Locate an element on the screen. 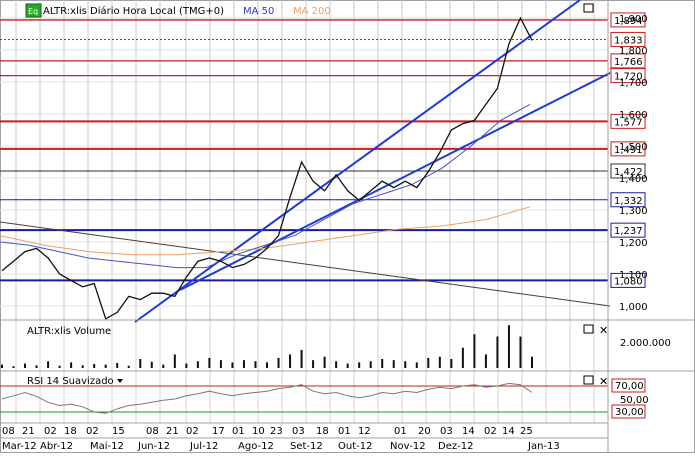  x-month-label: Mai-12 is located at coordinates (107, 446).